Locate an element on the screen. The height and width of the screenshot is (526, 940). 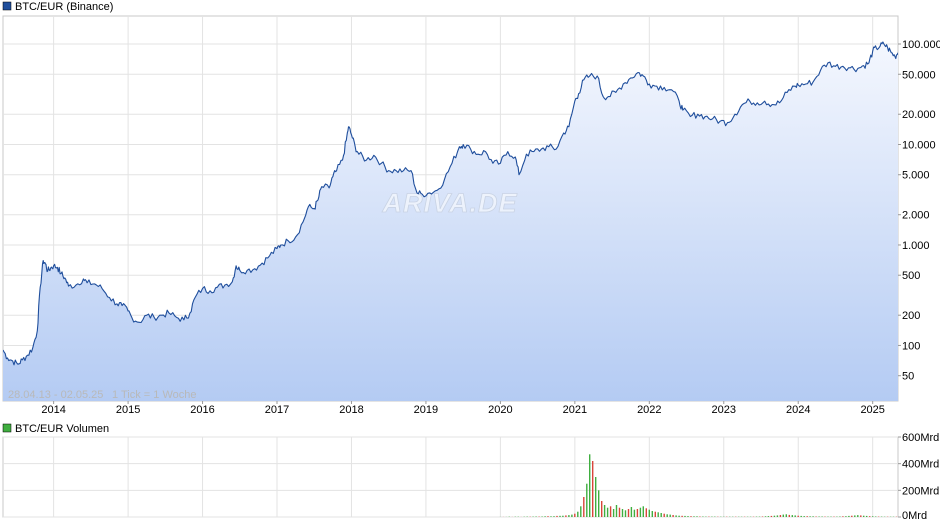
price-y-tick-label: 5.000 is located at coordinates (916, 176).